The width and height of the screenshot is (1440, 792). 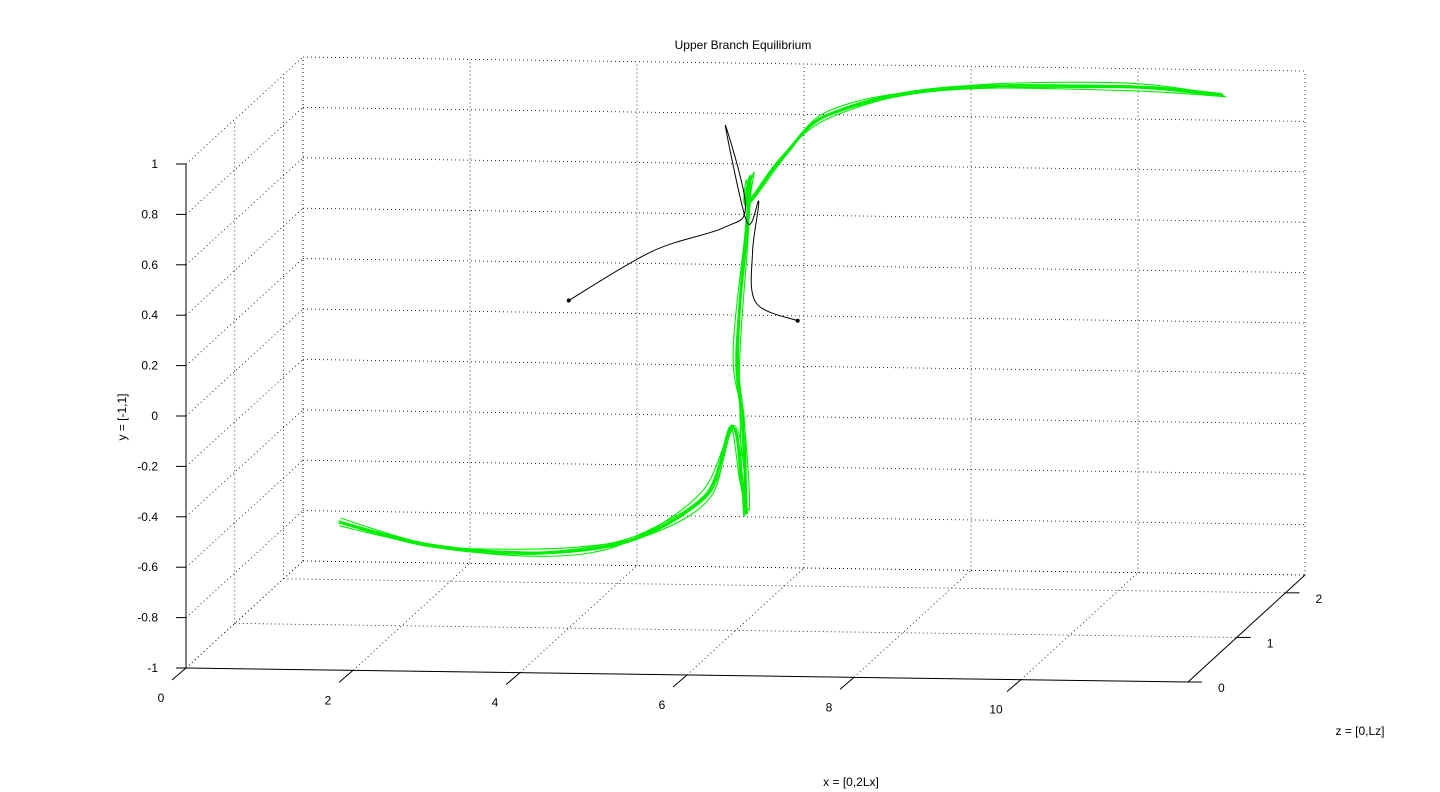 I want to click on series-line-black, so click(x=683, y=223).